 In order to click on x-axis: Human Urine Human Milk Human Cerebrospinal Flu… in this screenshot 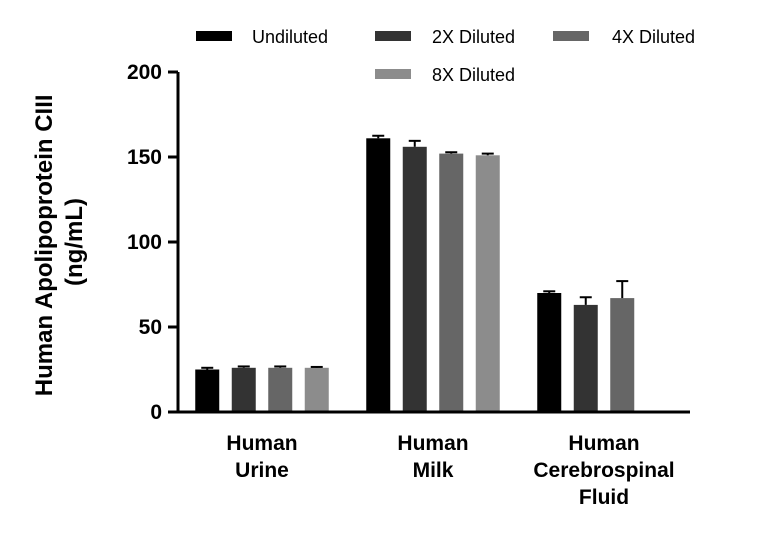, I will do `click(433, 459)`.